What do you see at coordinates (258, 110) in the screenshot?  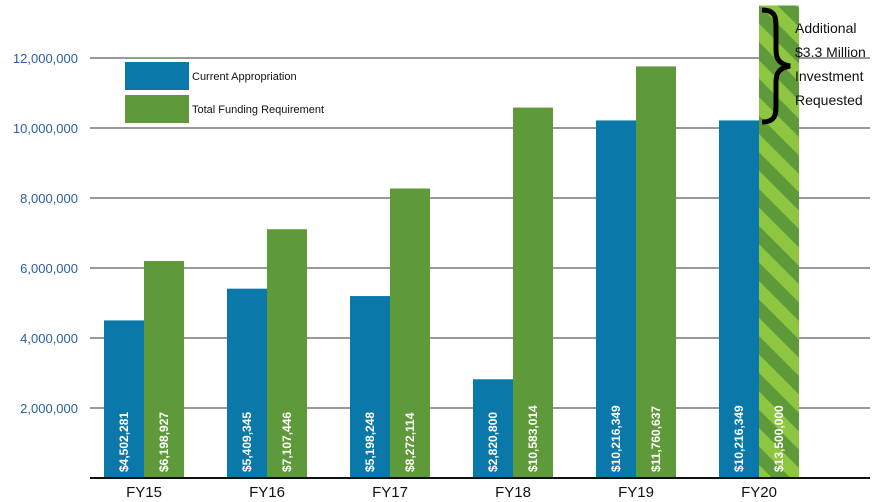 I see `legend-label-total: Total Funding Requirement` at bounding box center [258, 110].